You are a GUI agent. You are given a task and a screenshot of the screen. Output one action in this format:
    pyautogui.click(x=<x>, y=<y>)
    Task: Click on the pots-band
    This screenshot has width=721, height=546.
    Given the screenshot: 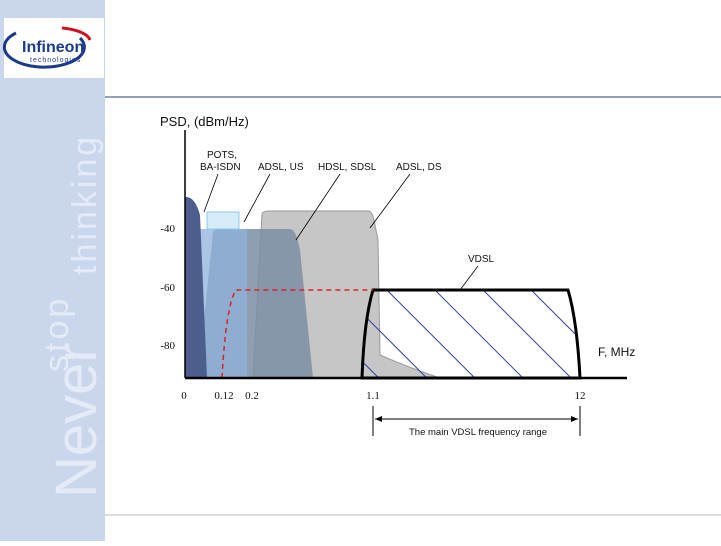 What is the action you would take?
    pyautogui.click(x=196, y=287)
    